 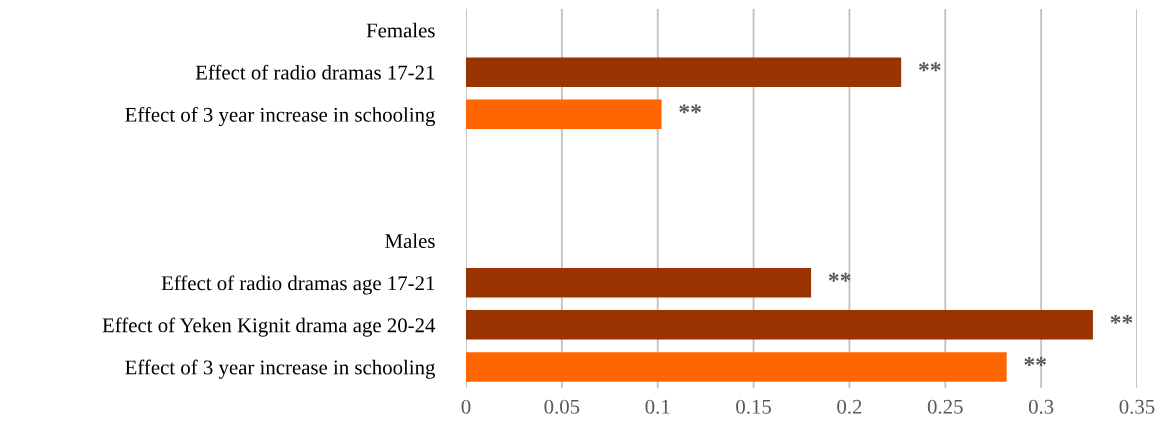 I want to click on x-tick-label: 0, so click(x=466, y=406).